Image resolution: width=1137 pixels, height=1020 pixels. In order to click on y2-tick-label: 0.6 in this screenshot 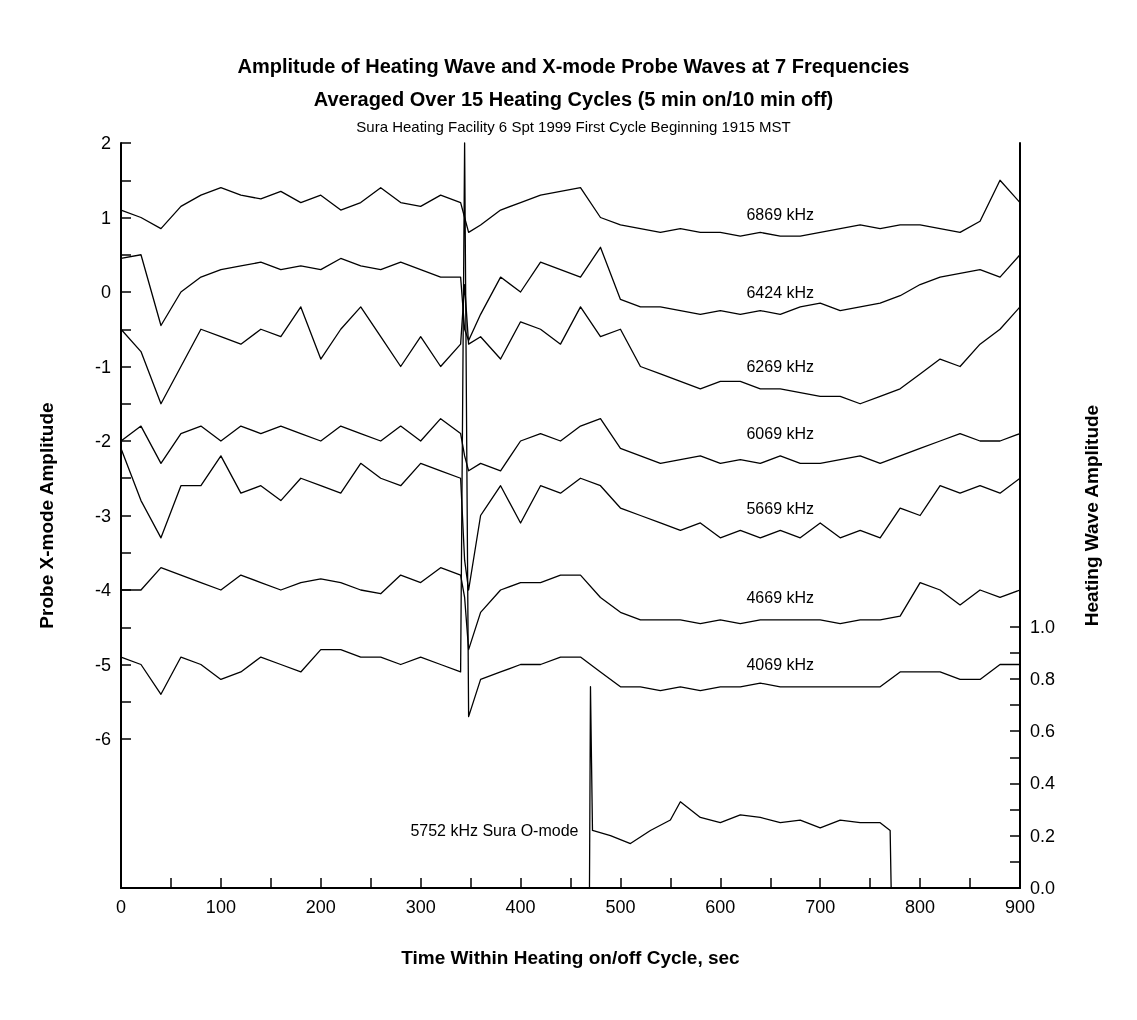, I will do `click(1043, 731)`.